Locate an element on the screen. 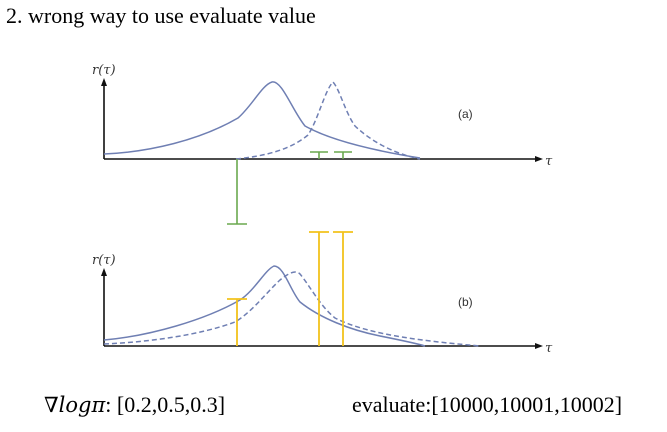 The height and width of the screenshot is (432, 667). gradient-log-prob-values: ∇logπ: [0.2,0.5,0.3] is located at coordinates (134, 405).